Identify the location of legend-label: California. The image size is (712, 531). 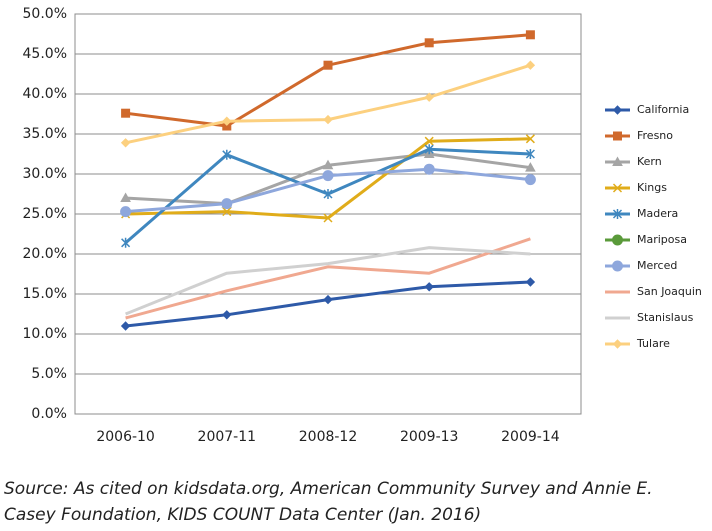
(663, 109).